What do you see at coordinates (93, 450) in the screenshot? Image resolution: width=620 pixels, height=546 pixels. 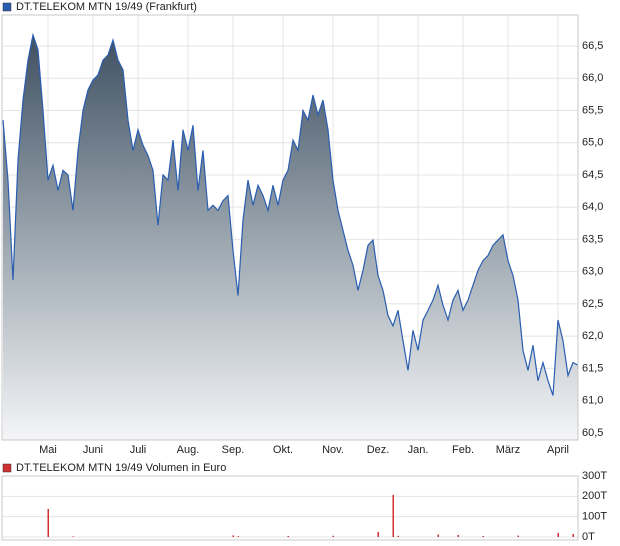 I see `x-tick-label: Juni` at bounding box center [93, 450].